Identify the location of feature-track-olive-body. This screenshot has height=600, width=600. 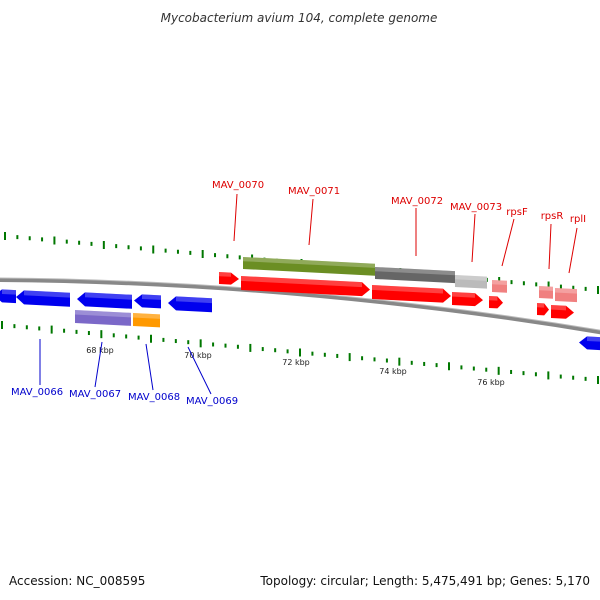
(309, 266).